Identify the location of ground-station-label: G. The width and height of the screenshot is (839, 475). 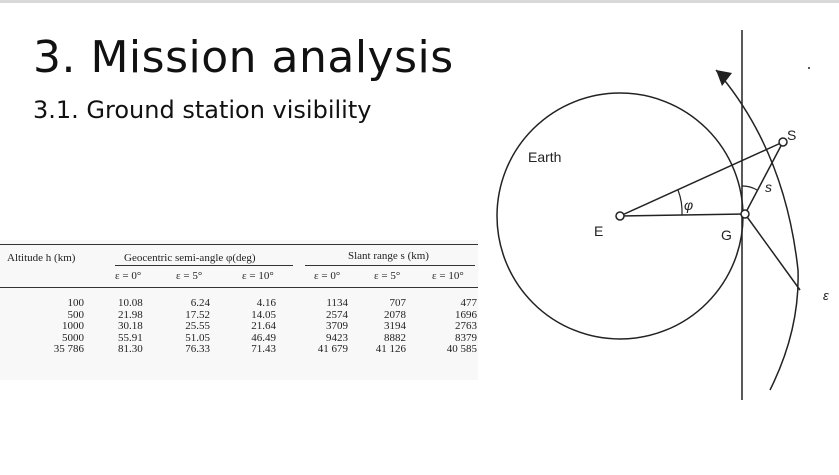
(726, 235).